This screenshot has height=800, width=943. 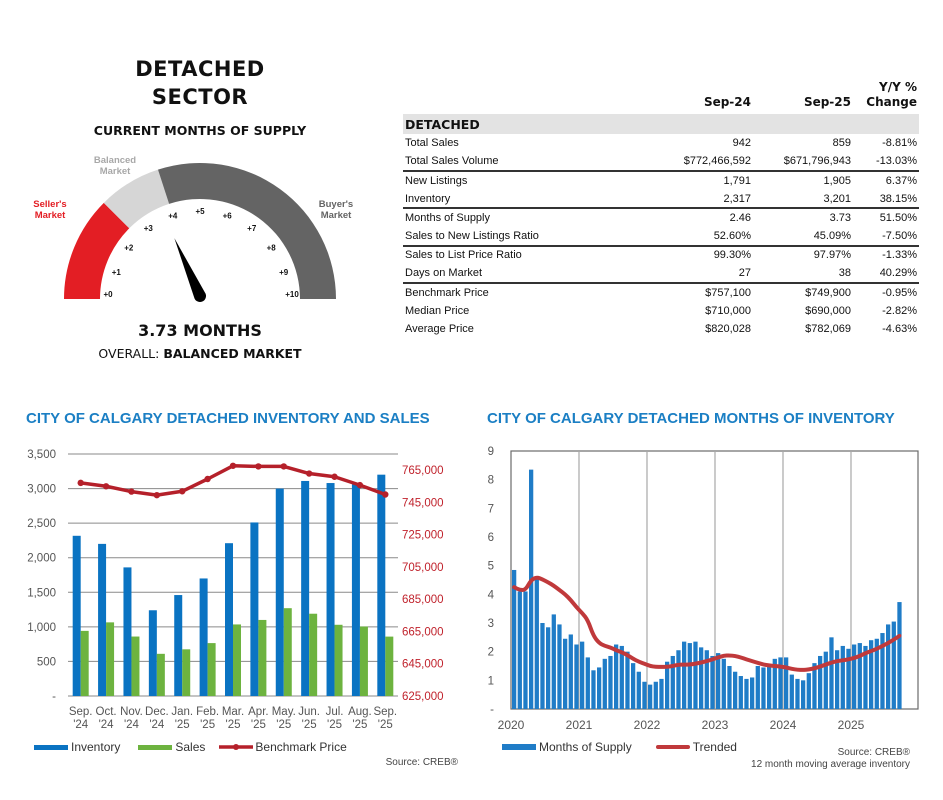 What do you see at coordinates (528, 97) in the screenshot?
I see `header-label` at bounding box center [528, 97].